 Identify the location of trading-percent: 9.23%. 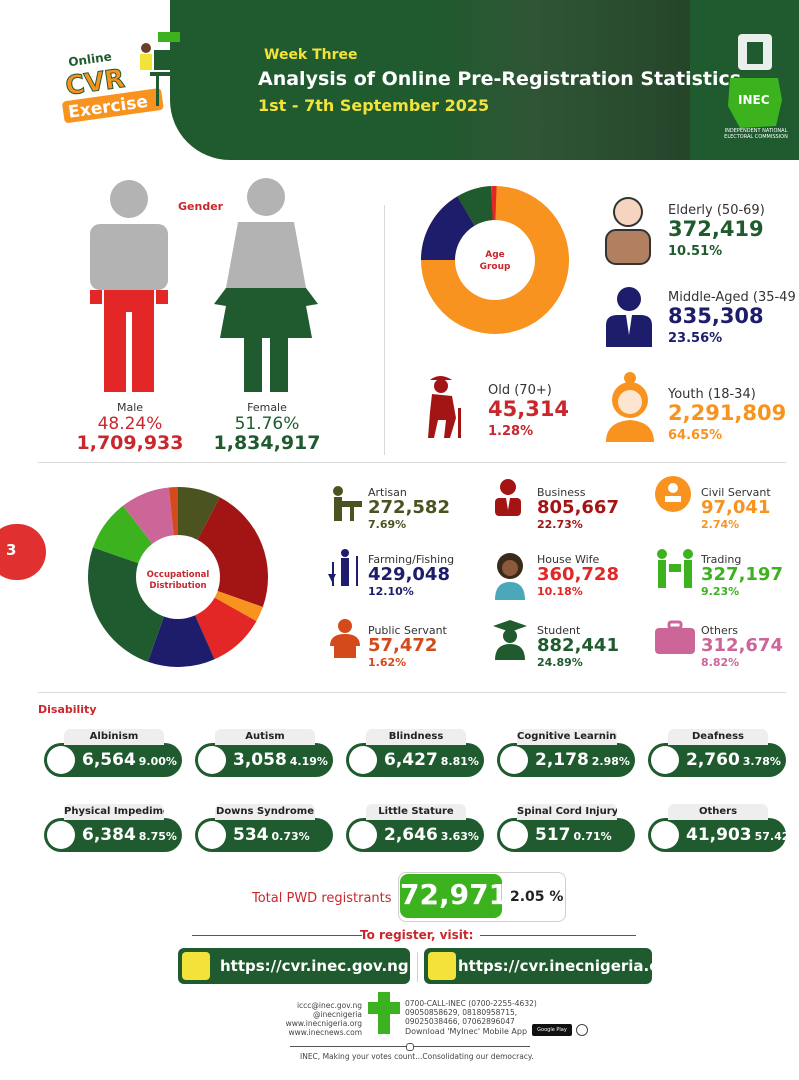
(720, 591).